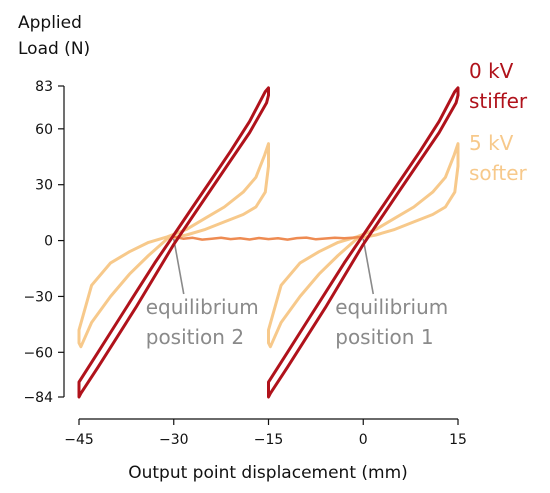 The height and width of the screenshot is (493, 550). What do you see at coordinates (44, 87) in the screenshot?
I see `y-tick-label: 83` at bounding box center [44, 87].